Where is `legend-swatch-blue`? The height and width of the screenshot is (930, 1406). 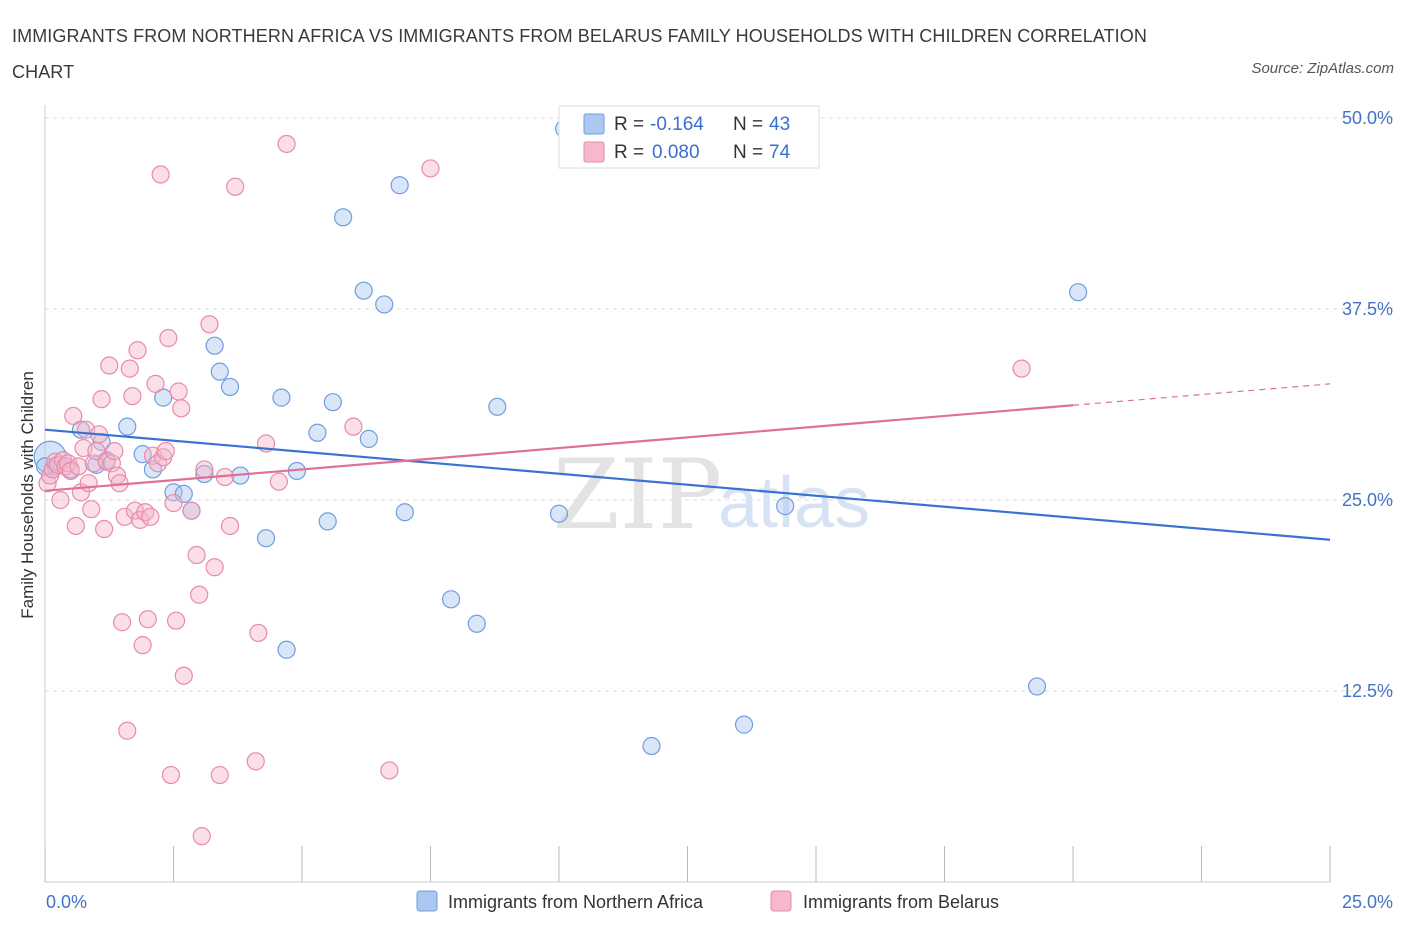 legend-swatch-blue is located at coordinates (594, 124).